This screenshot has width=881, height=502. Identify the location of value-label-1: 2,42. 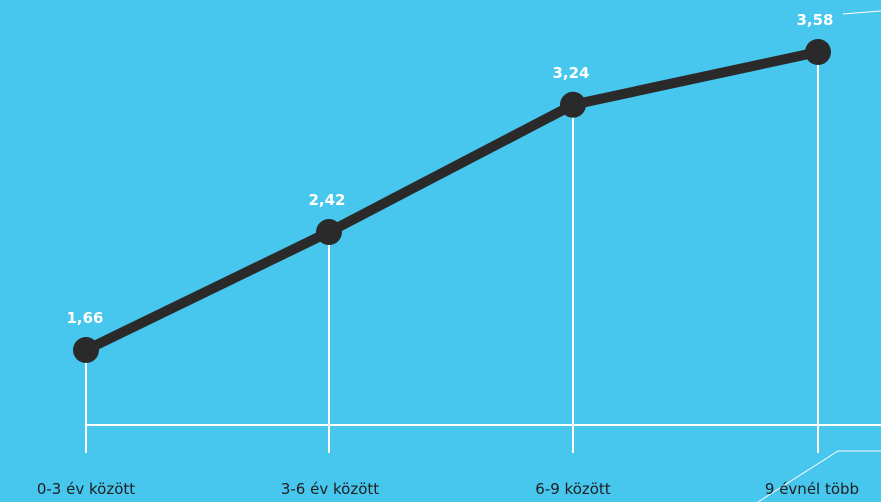
(326, 200).